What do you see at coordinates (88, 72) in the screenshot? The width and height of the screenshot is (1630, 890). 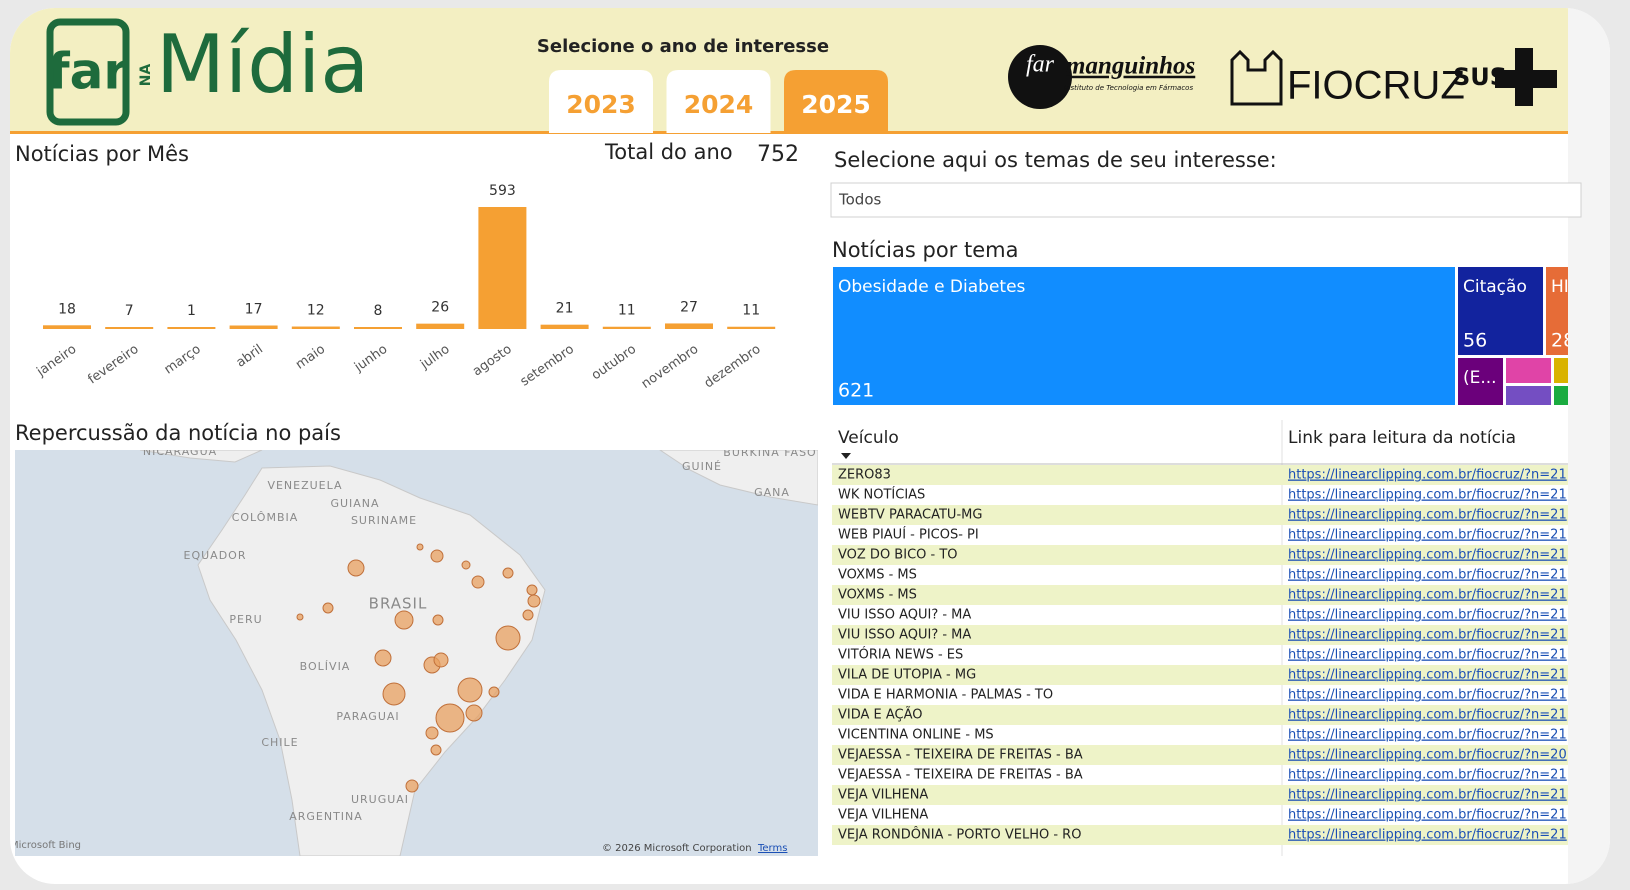 I see `logo-prefix: far` at bounding box center [88, 72].